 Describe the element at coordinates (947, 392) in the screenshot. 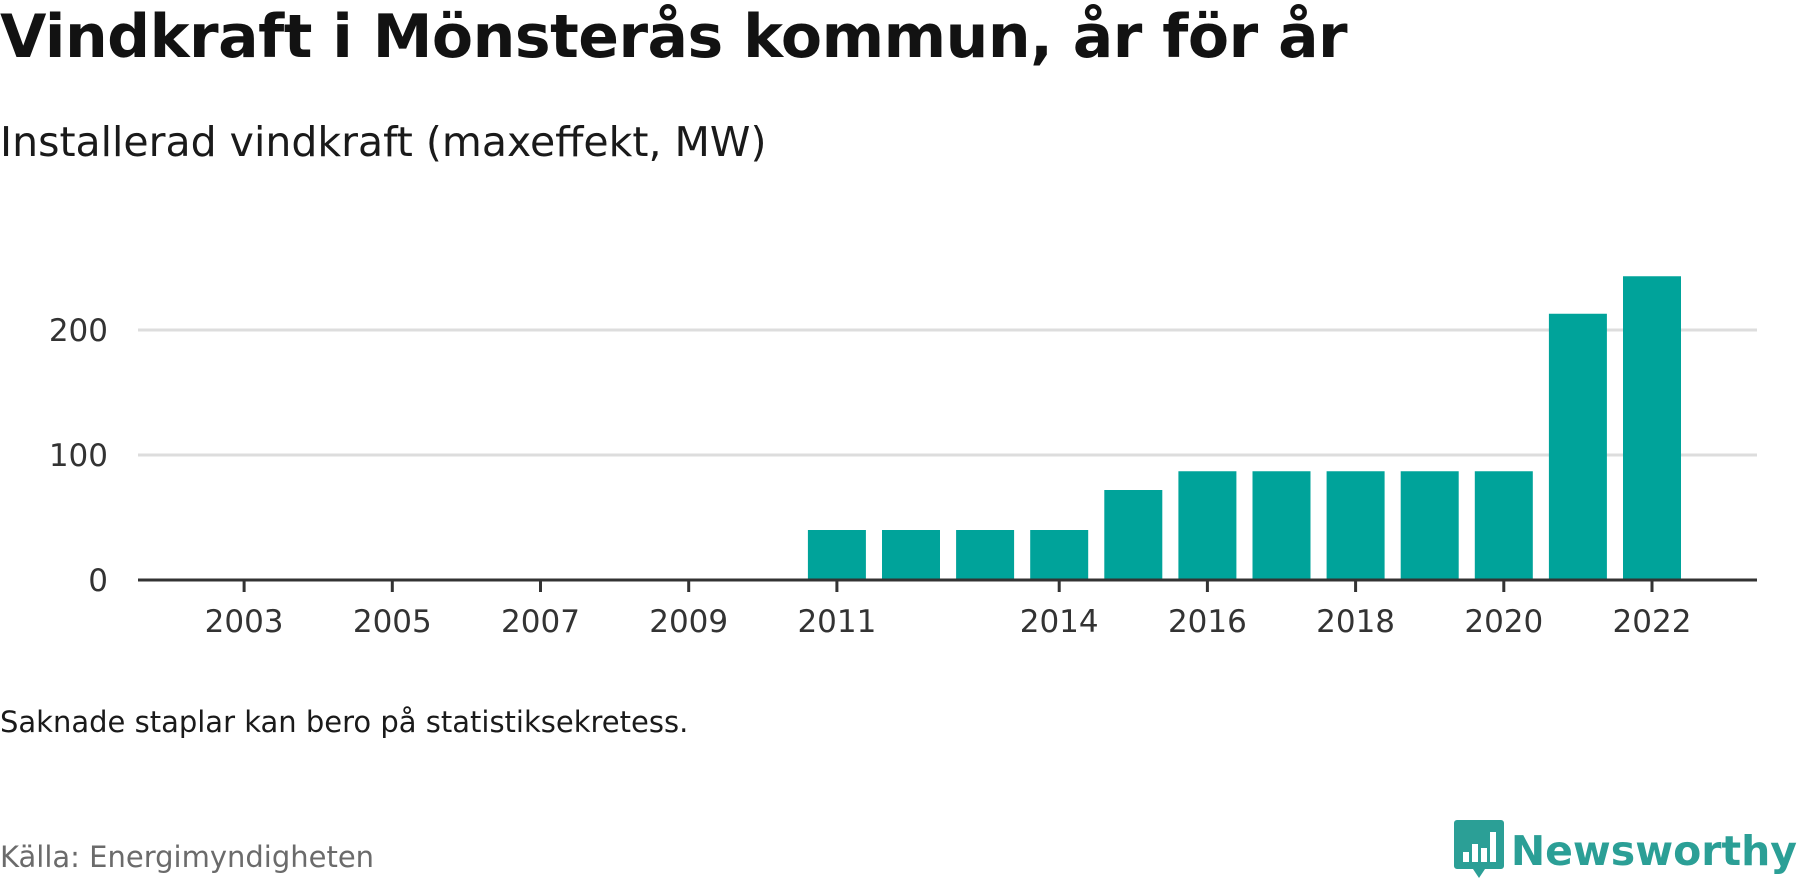

I see `gridlines` at that location.